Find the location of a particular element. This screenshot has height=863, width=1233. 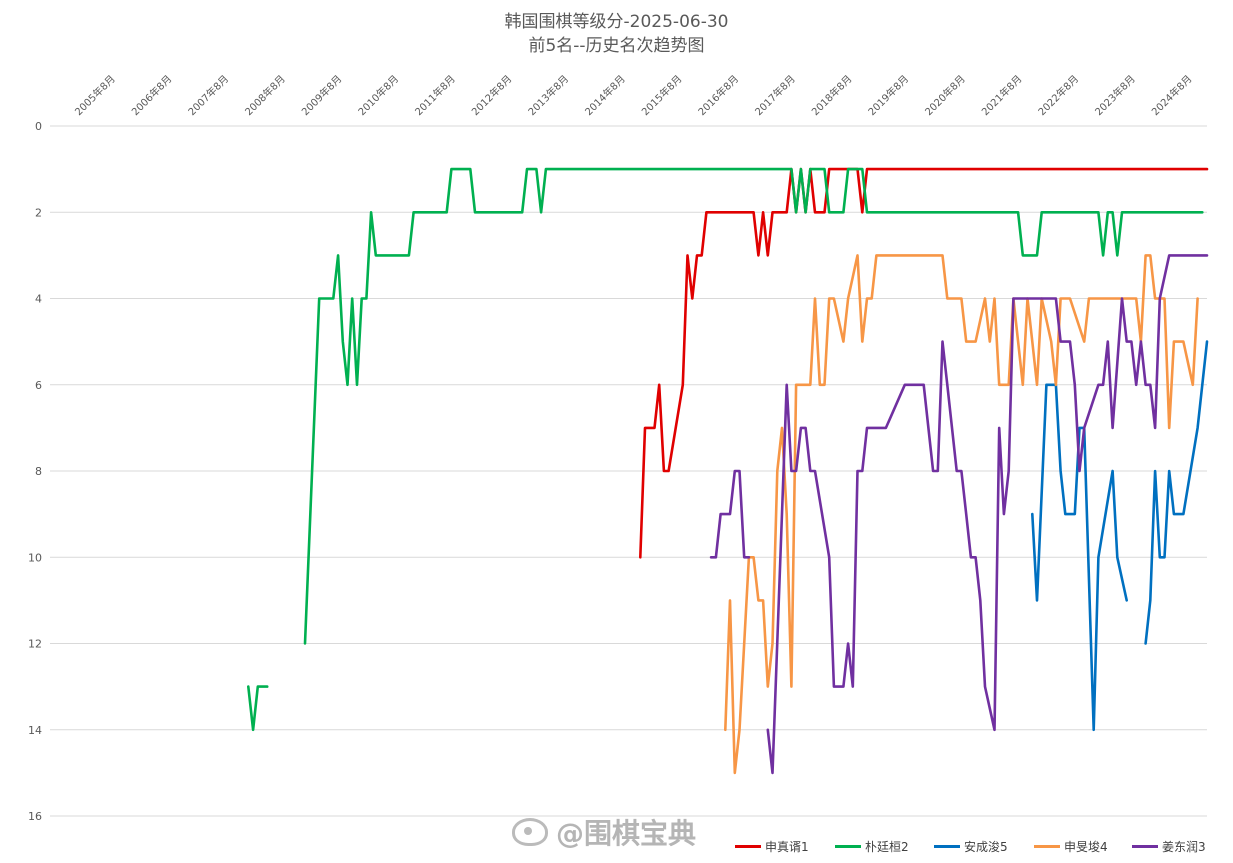

watermark: @围棋宝典 is located at coordinates (604, 832).